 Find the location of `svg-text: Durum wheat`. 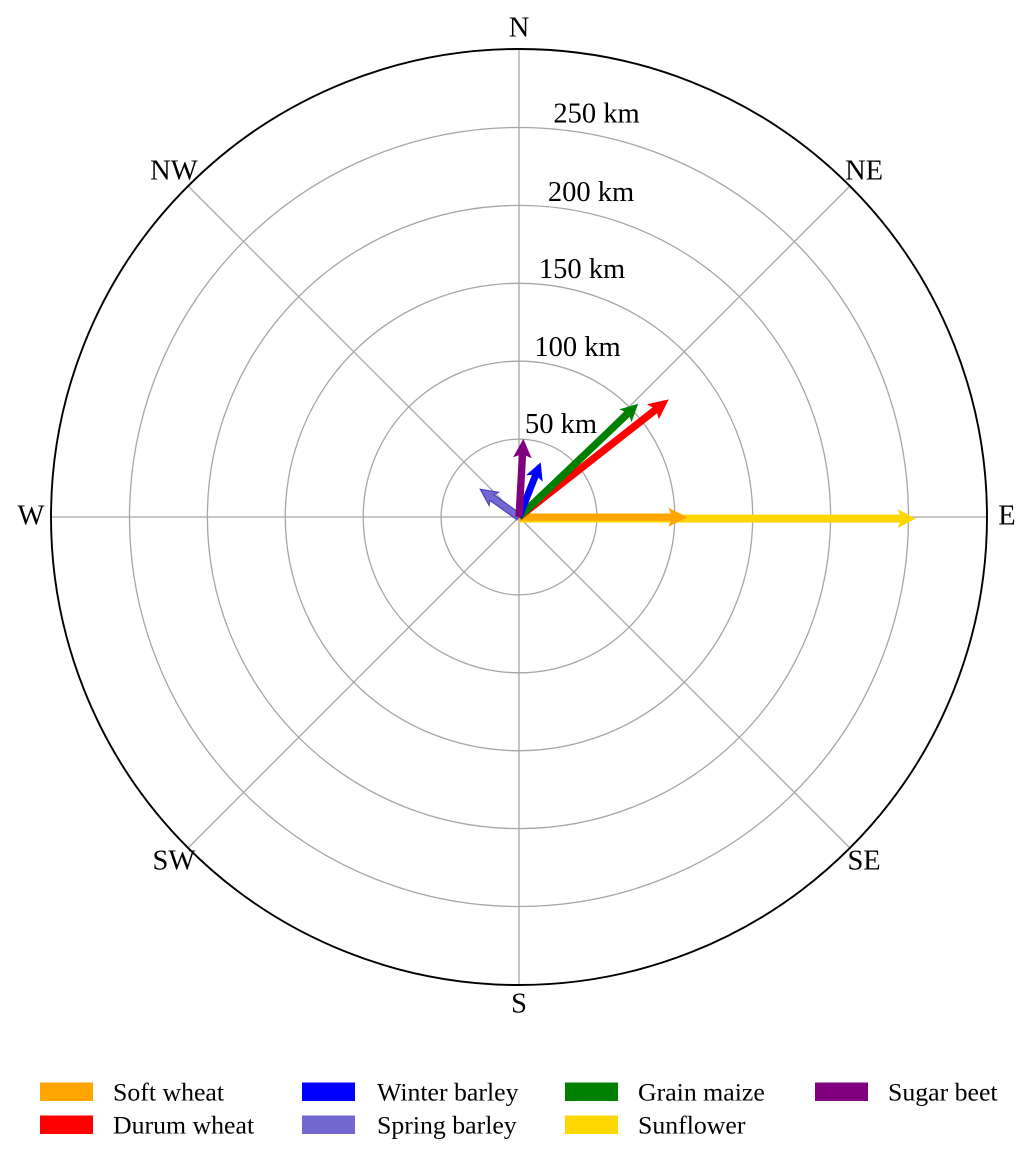

svg-text: Durum wheat is located at coordinates (184, 1124).